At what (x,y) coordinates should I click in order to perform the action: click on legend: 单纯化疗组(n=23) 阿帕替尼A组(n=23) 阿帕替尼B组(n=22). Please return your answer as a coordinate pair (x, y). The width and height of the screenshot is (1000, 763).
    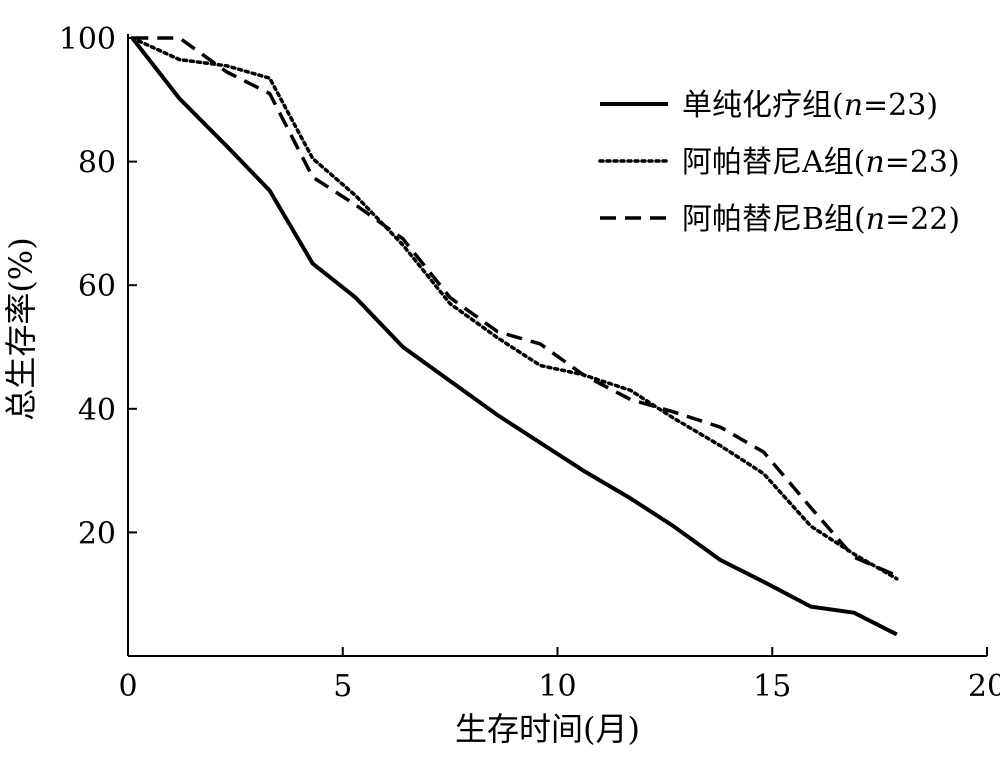
    Looking at the image, I should click on (779, 162).